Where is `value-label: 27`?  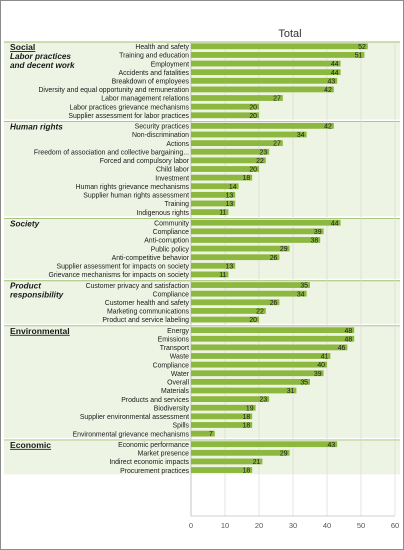 value-label: 27 is located at coordinates (277, 99).